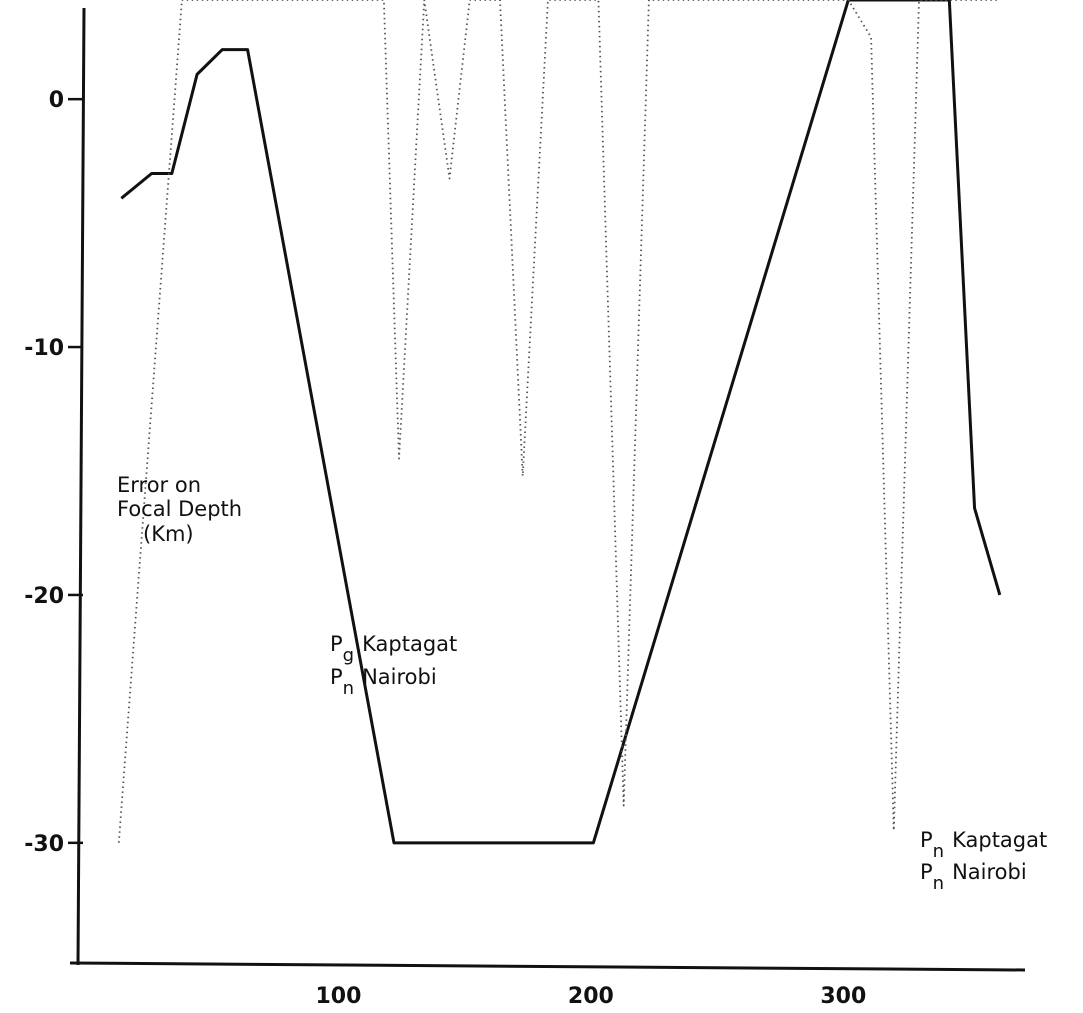 Image resolution: width=1083 pixels, height=1013 pixels. What do you see at coordinates (393, 649) in the screenshot?
I see `annotation-phase-label: Pg Kaptagat` at bounding box center [393, 649].